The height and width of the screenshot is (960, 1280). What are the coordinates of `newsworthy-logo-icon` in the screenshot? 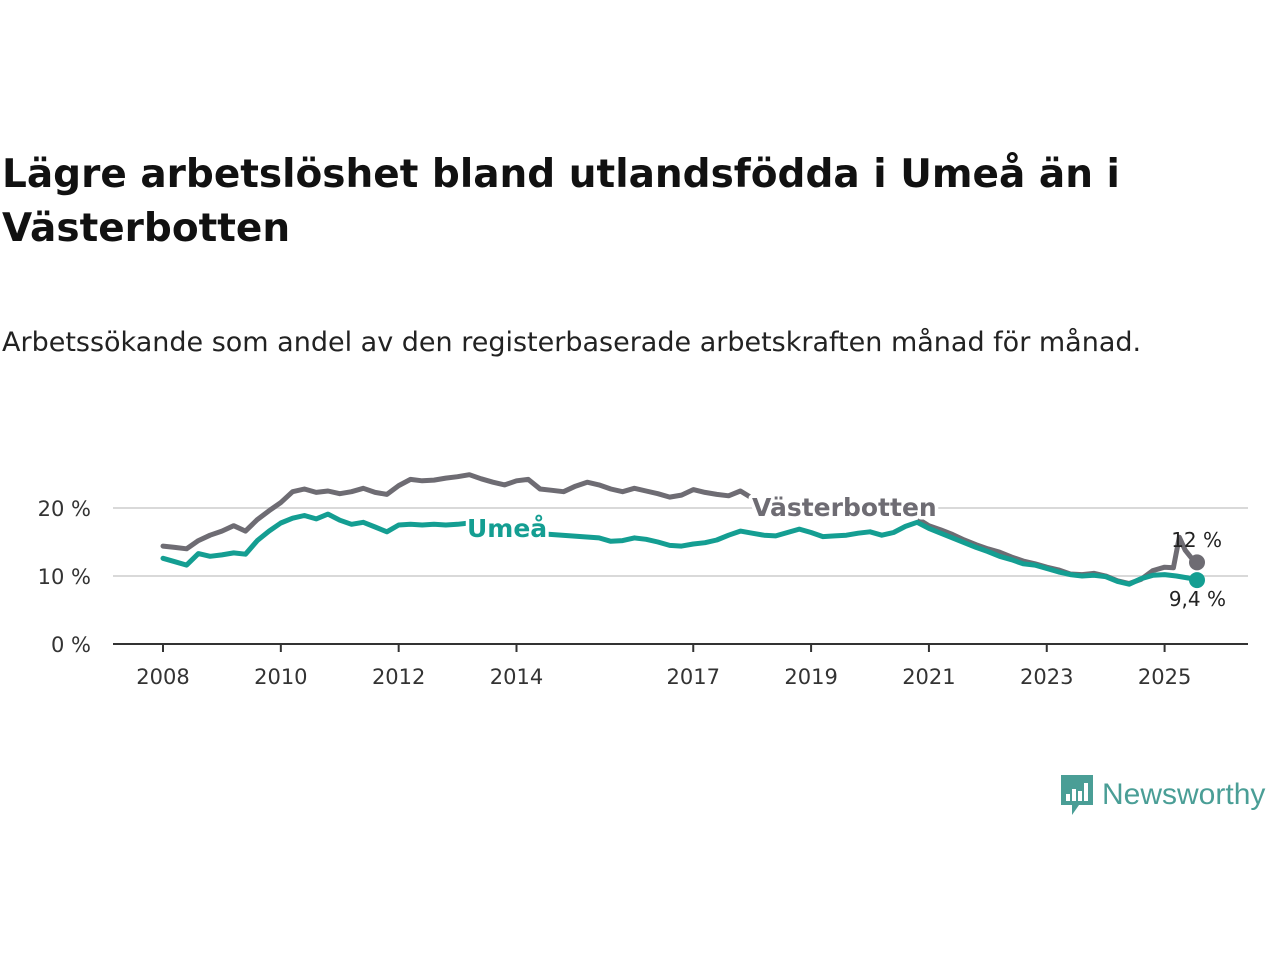 It's located at (1077, 795).